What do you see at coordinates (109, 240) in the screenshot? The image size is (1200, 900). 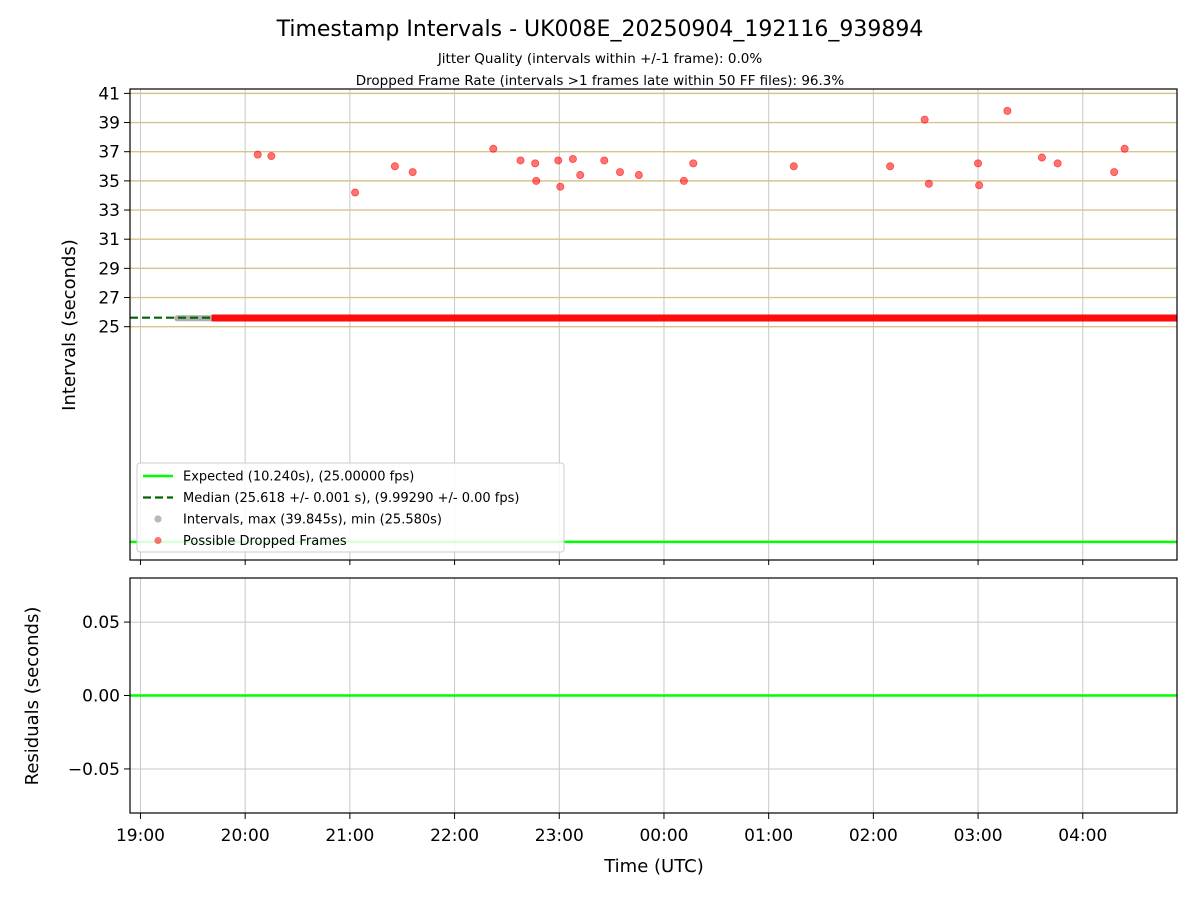 I see `y-tick-label: 31` at bounding box center [109, 240].